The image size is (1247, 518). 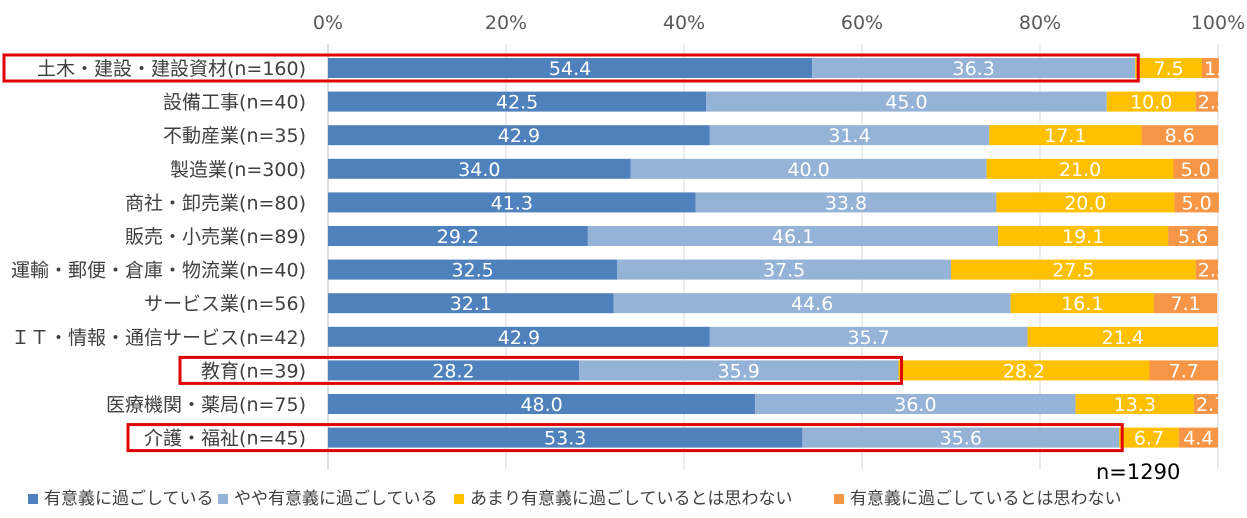 I want to click on data-label: 7.1, so click(x=1185, y=304).